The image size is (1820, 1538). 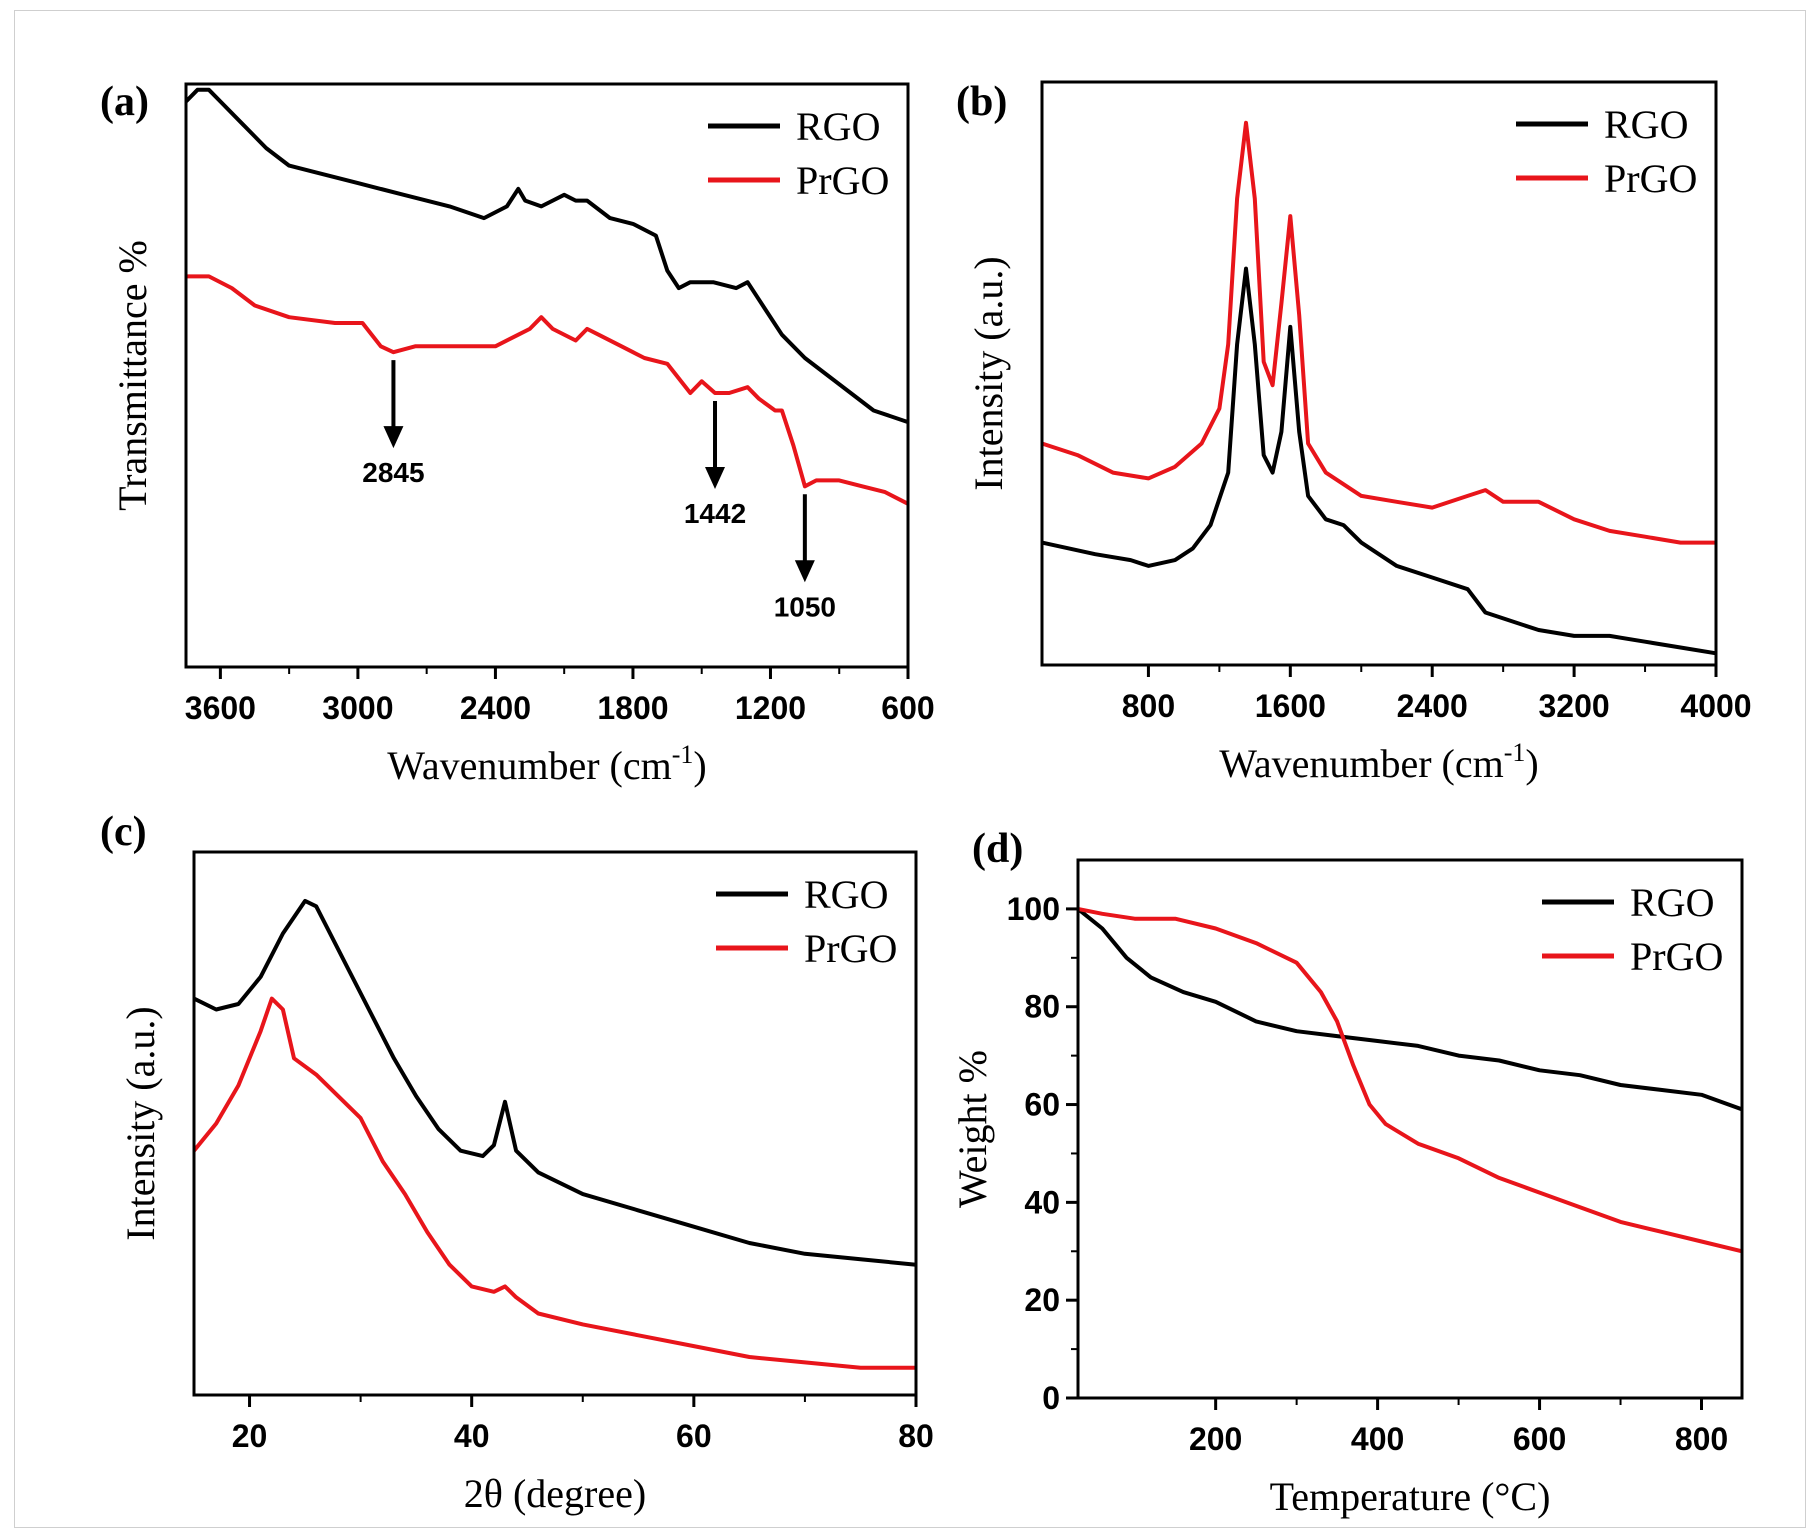 I want to click on x-tick-label: 20, so click(x=250, y=1436).